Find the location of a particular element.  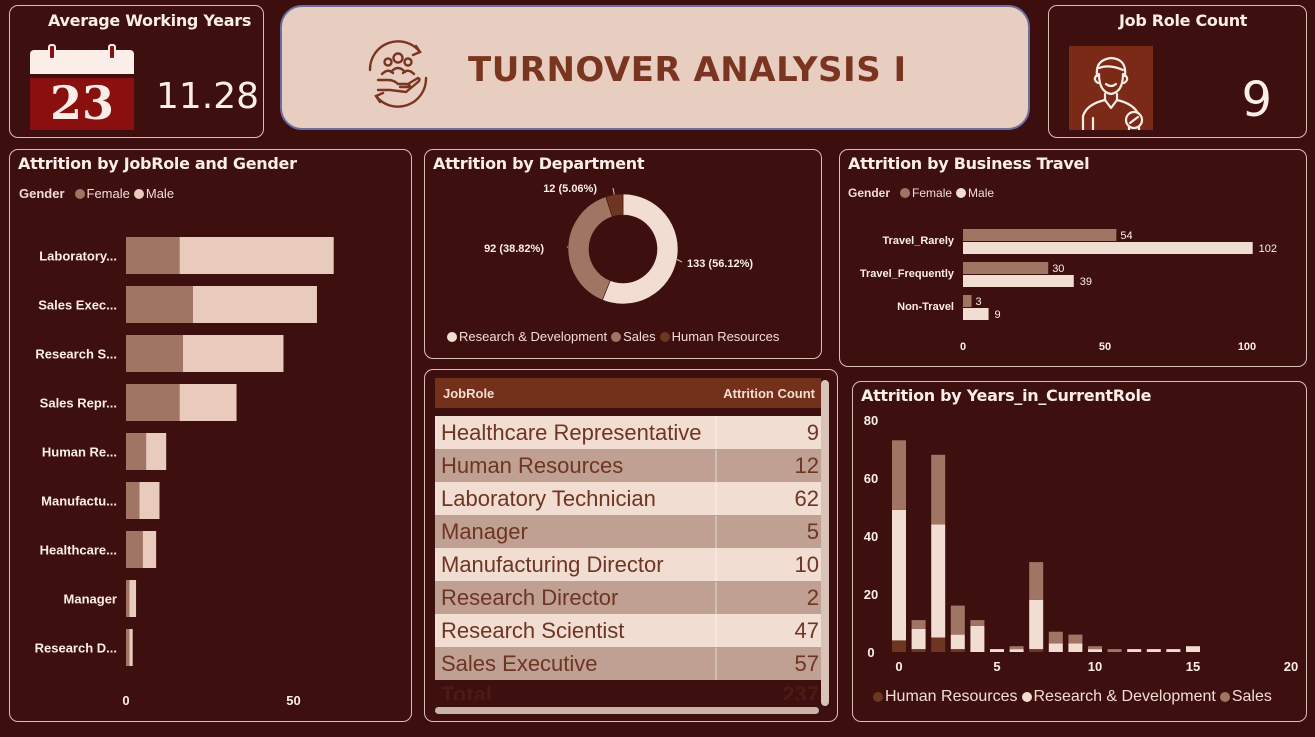

table-row: Manufacturing Director 10 is located at coordinates (628, 564).